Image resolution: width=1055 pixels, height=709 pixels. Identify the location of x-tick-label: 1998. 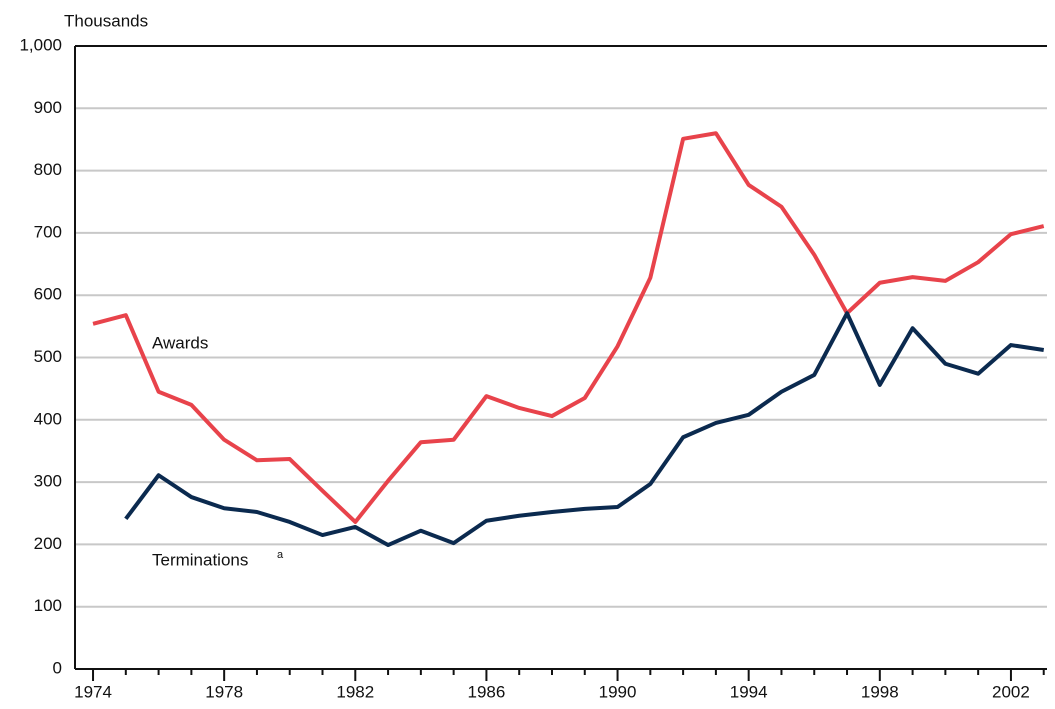
(880, 691).